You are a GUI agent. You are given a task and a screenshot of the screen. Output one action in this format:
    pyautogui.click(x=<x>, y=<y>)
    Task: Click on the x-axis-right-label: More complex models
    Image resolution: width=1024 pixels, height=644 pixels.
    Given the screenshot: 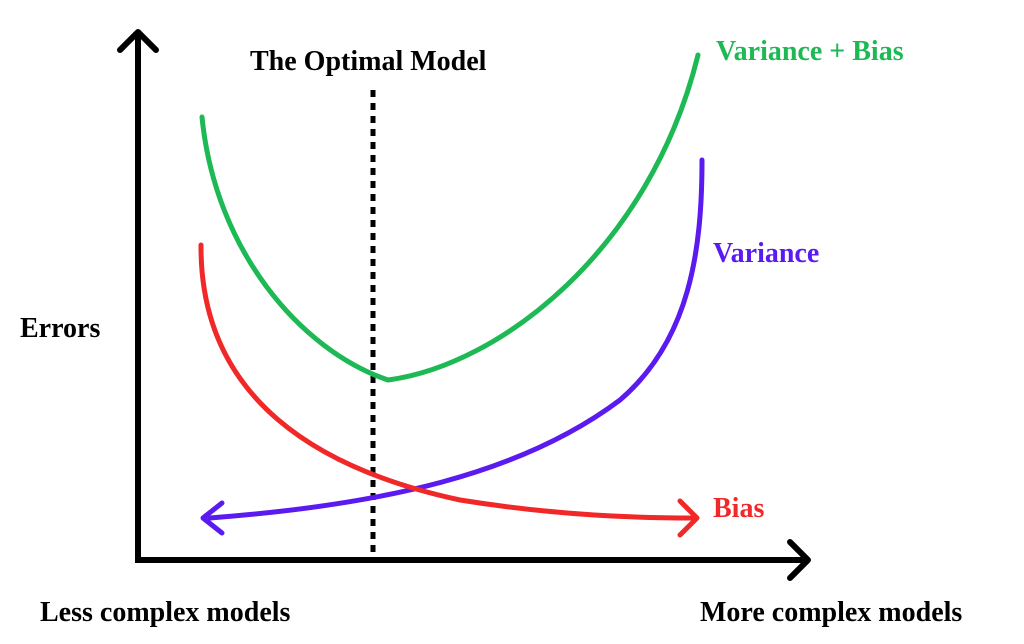 What is the action you would take?
    pyautogui.click(x=831, y=612)
    